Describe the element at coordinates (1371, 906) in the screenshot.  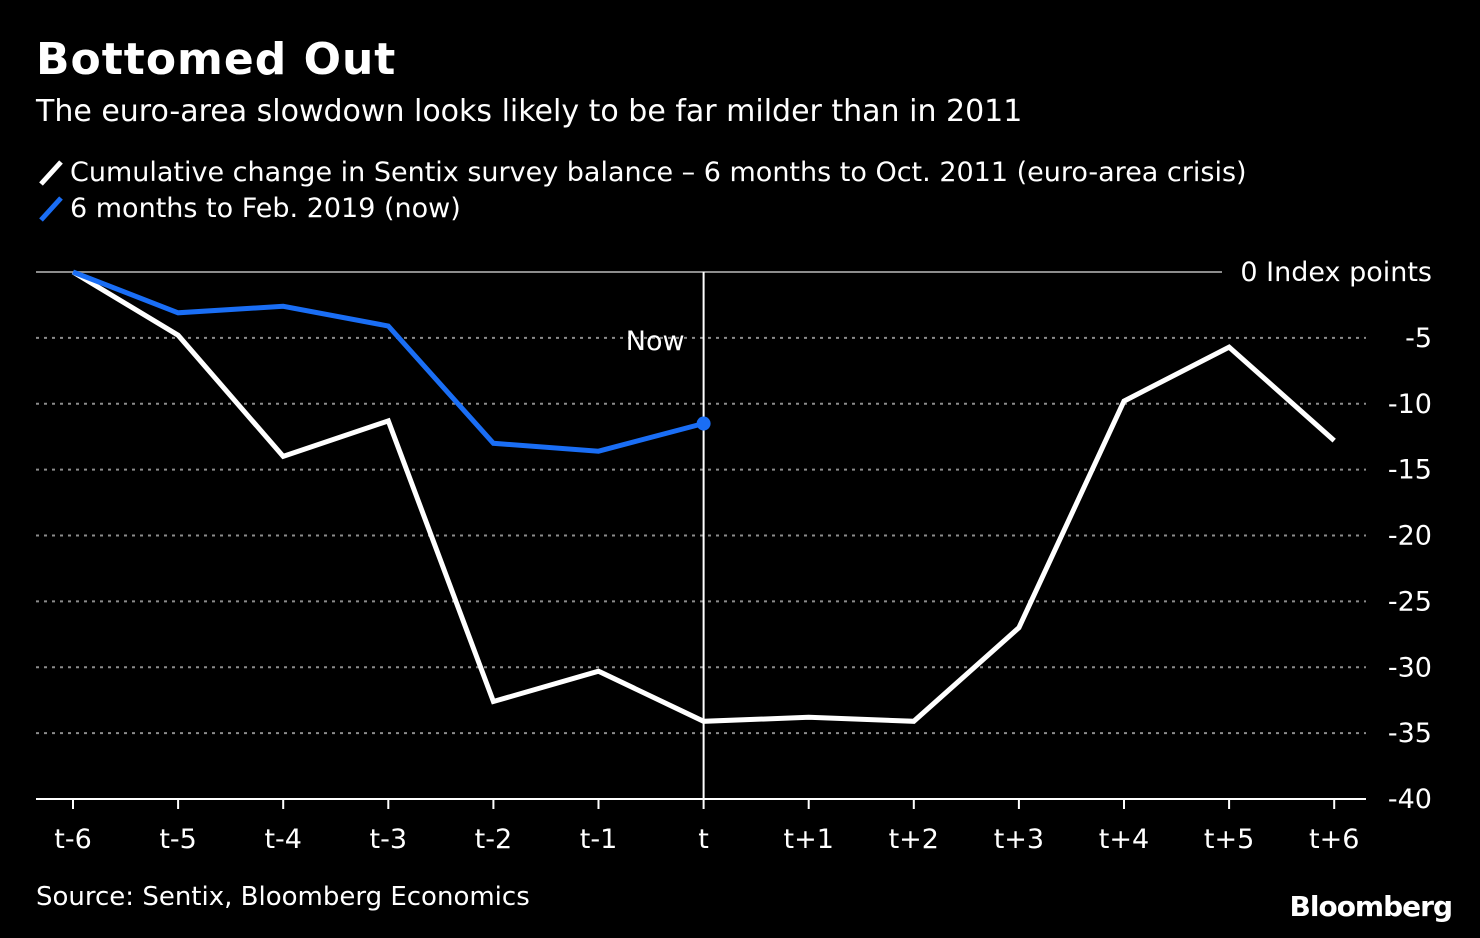
I see `bloomberg-logo: Bloomberg` at that location.